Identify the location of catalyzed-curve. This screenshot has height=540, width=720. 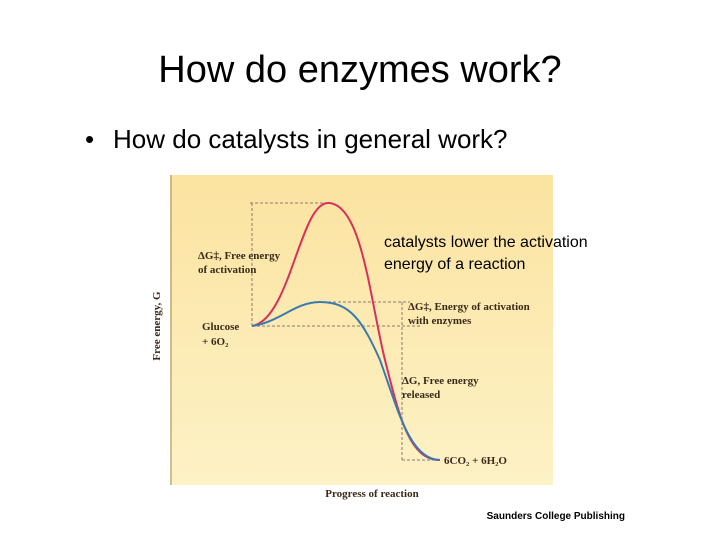
(346, 380).